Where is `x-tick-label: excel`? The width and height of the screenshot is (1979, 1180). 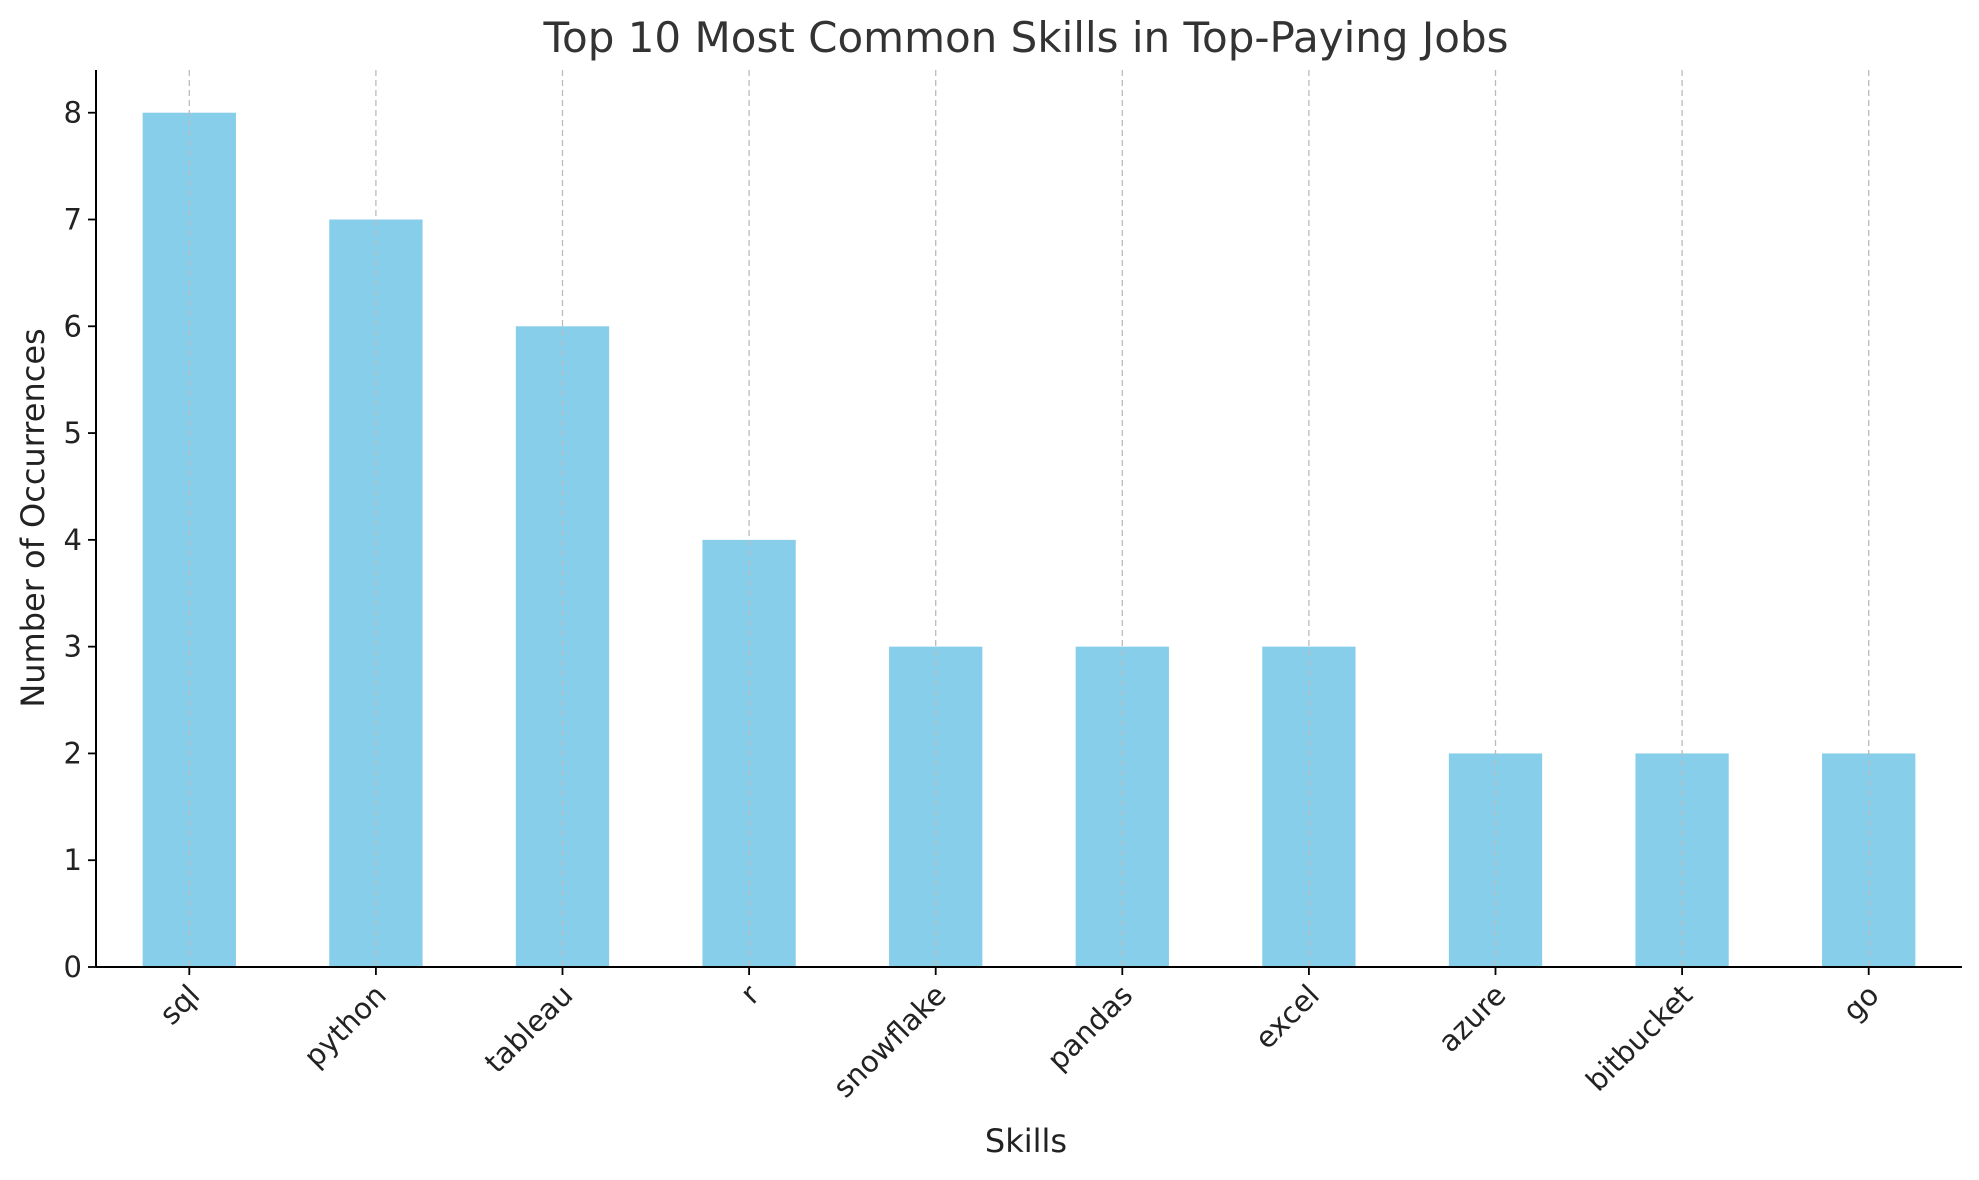 x-tick-label: excel is located at coordinates (1287, 1017).